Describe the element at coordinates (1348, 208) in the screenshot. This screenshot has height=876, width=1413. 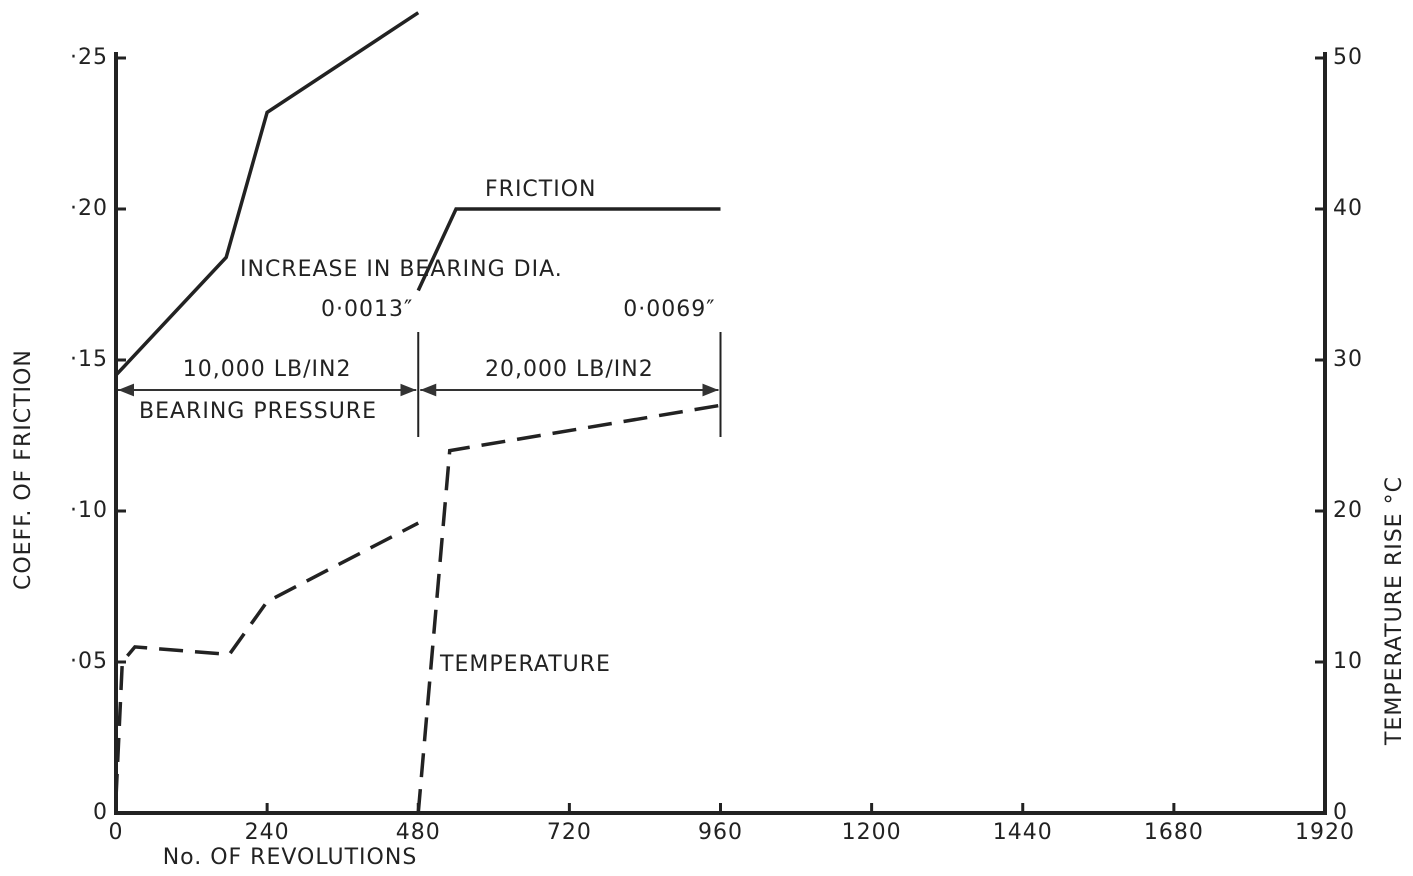
I see `y2-tick-label: 40` at that location.